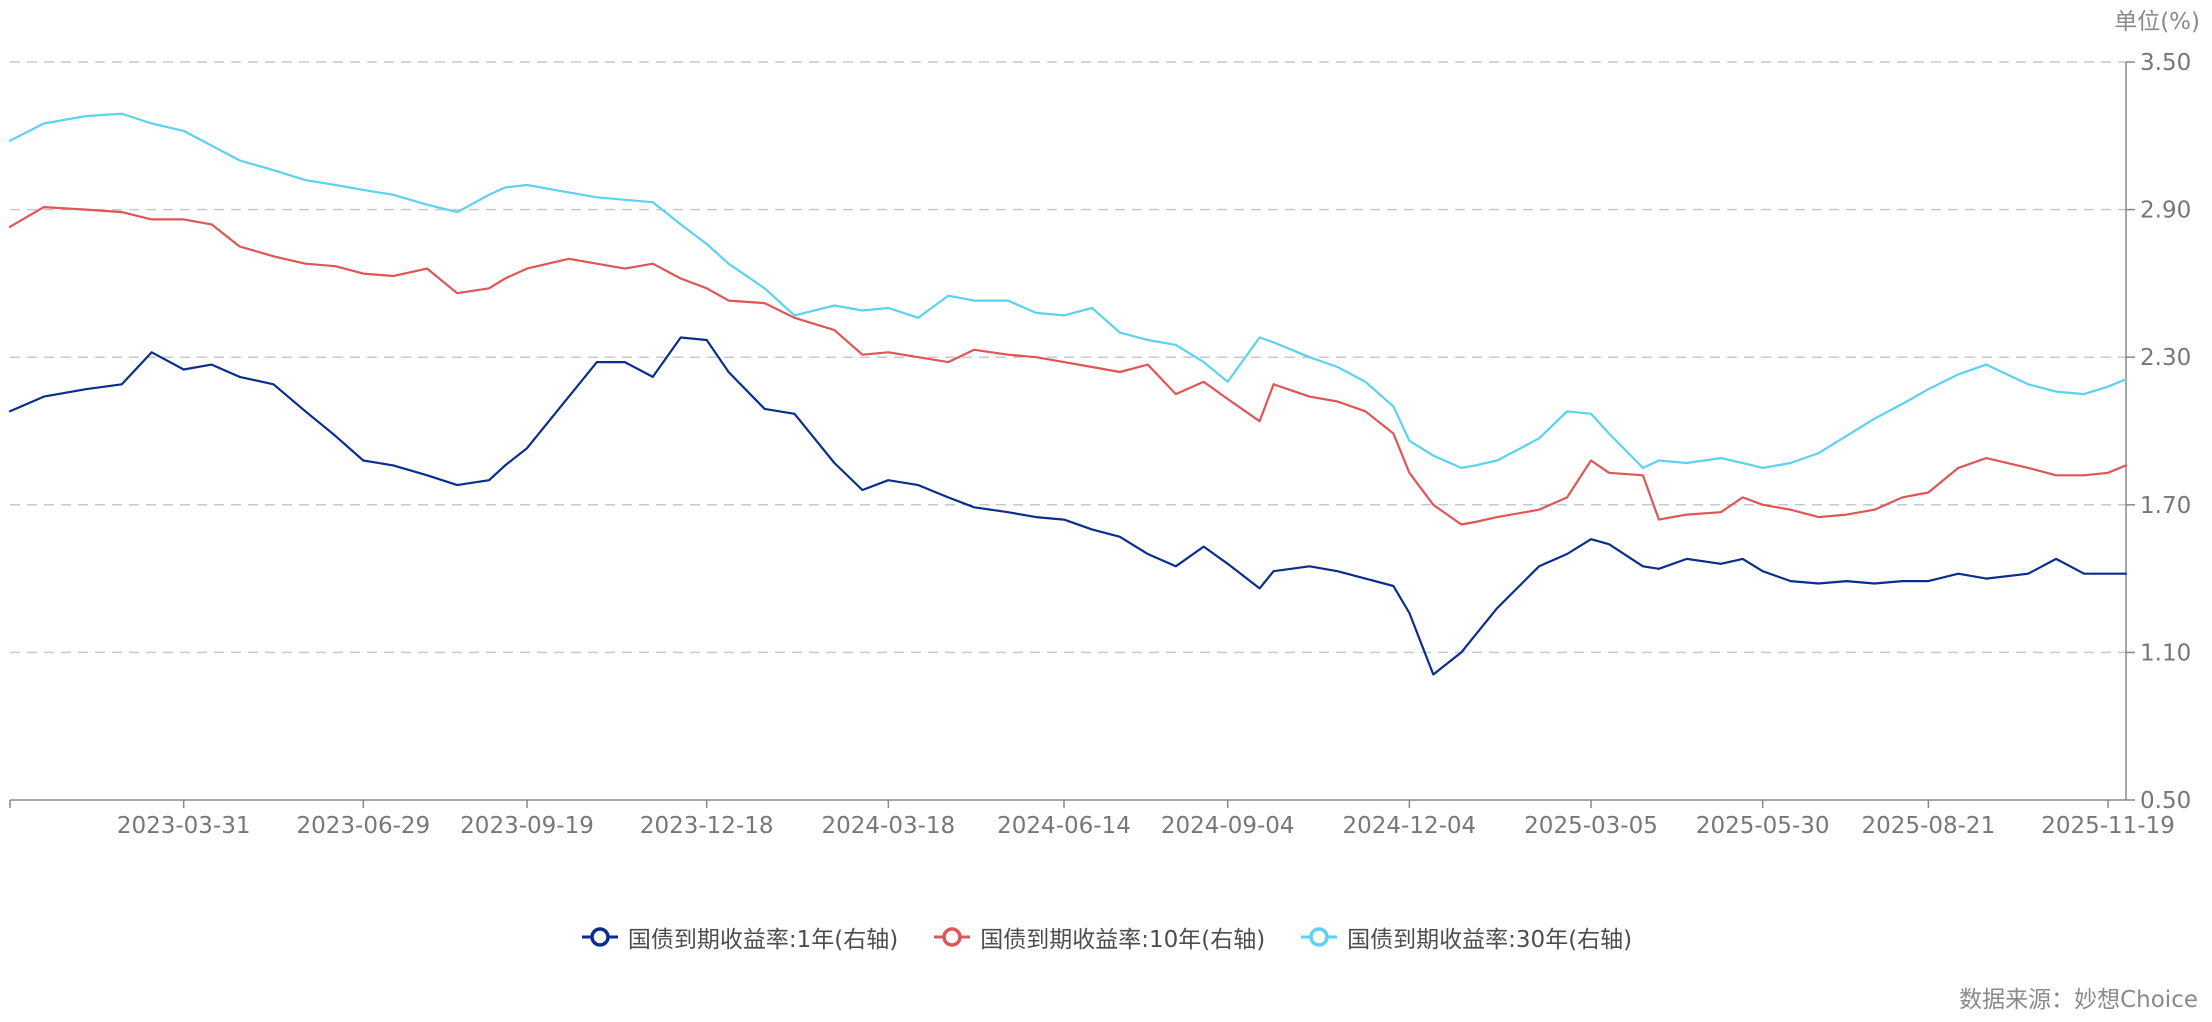 The image size is (2212, 1022). What do you see at coordinates (707, 826) in the screenshot?
I see `x-tick-label: 2023-12-18` at bounding box center [707, 826].